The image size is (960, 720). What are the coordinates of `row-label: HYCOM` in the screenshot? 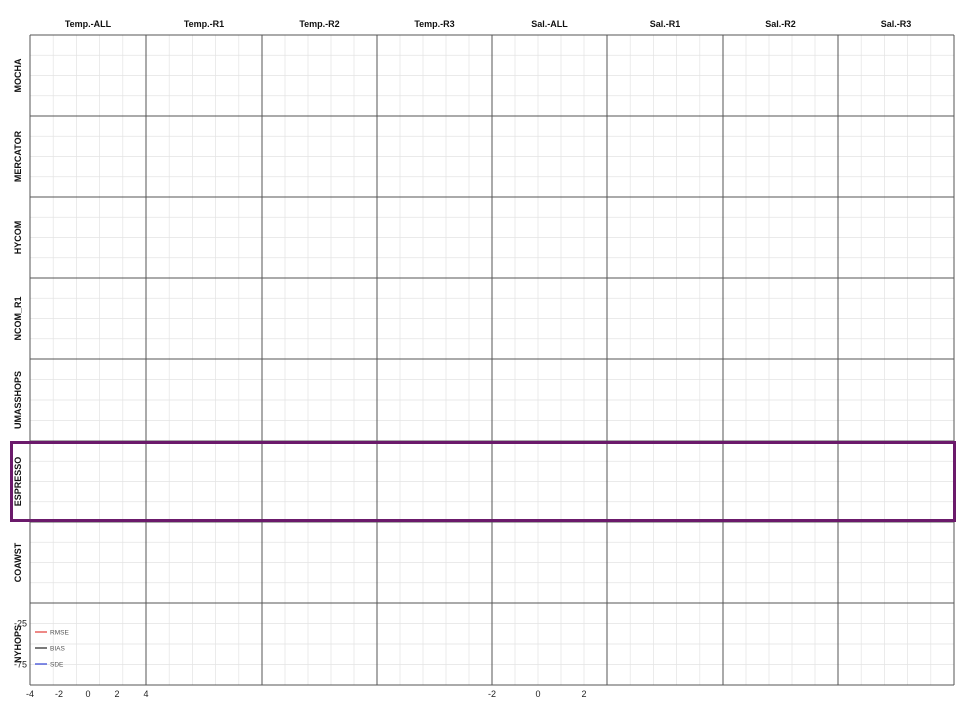 It's located at (18, 238).